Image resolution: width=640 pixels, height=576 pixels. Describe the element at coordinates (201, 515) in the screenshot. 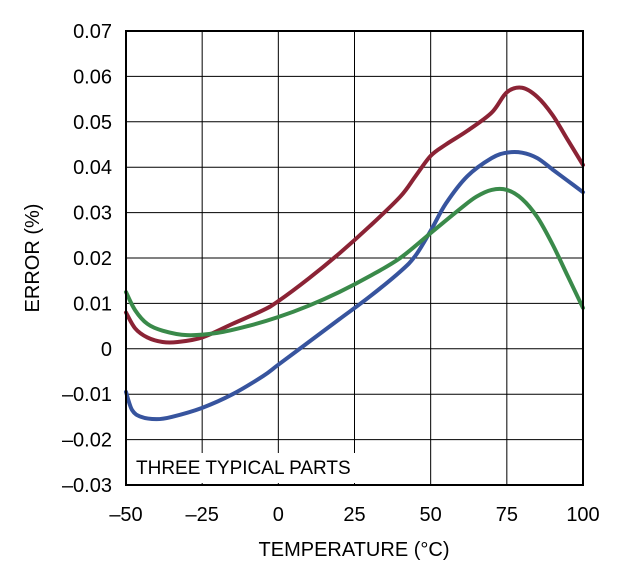

I see `x-tick-label: –25` at that location.